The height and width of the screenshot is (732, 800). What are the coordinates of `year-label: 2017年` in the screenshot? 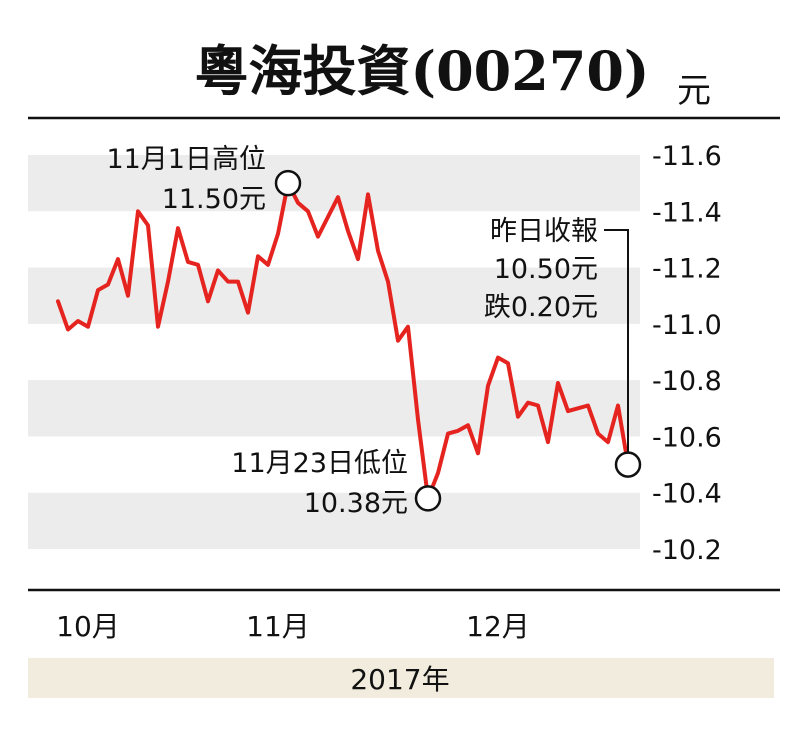 It's located at (399, 679).